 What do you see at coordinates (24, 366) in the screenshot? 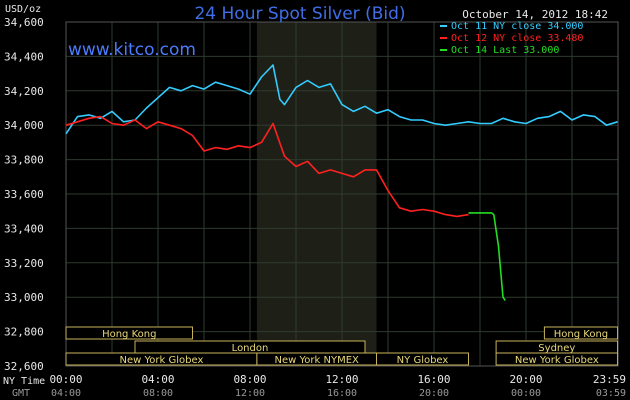
I see `y-tick-label: 32,600` at bounding box center [24, 366].